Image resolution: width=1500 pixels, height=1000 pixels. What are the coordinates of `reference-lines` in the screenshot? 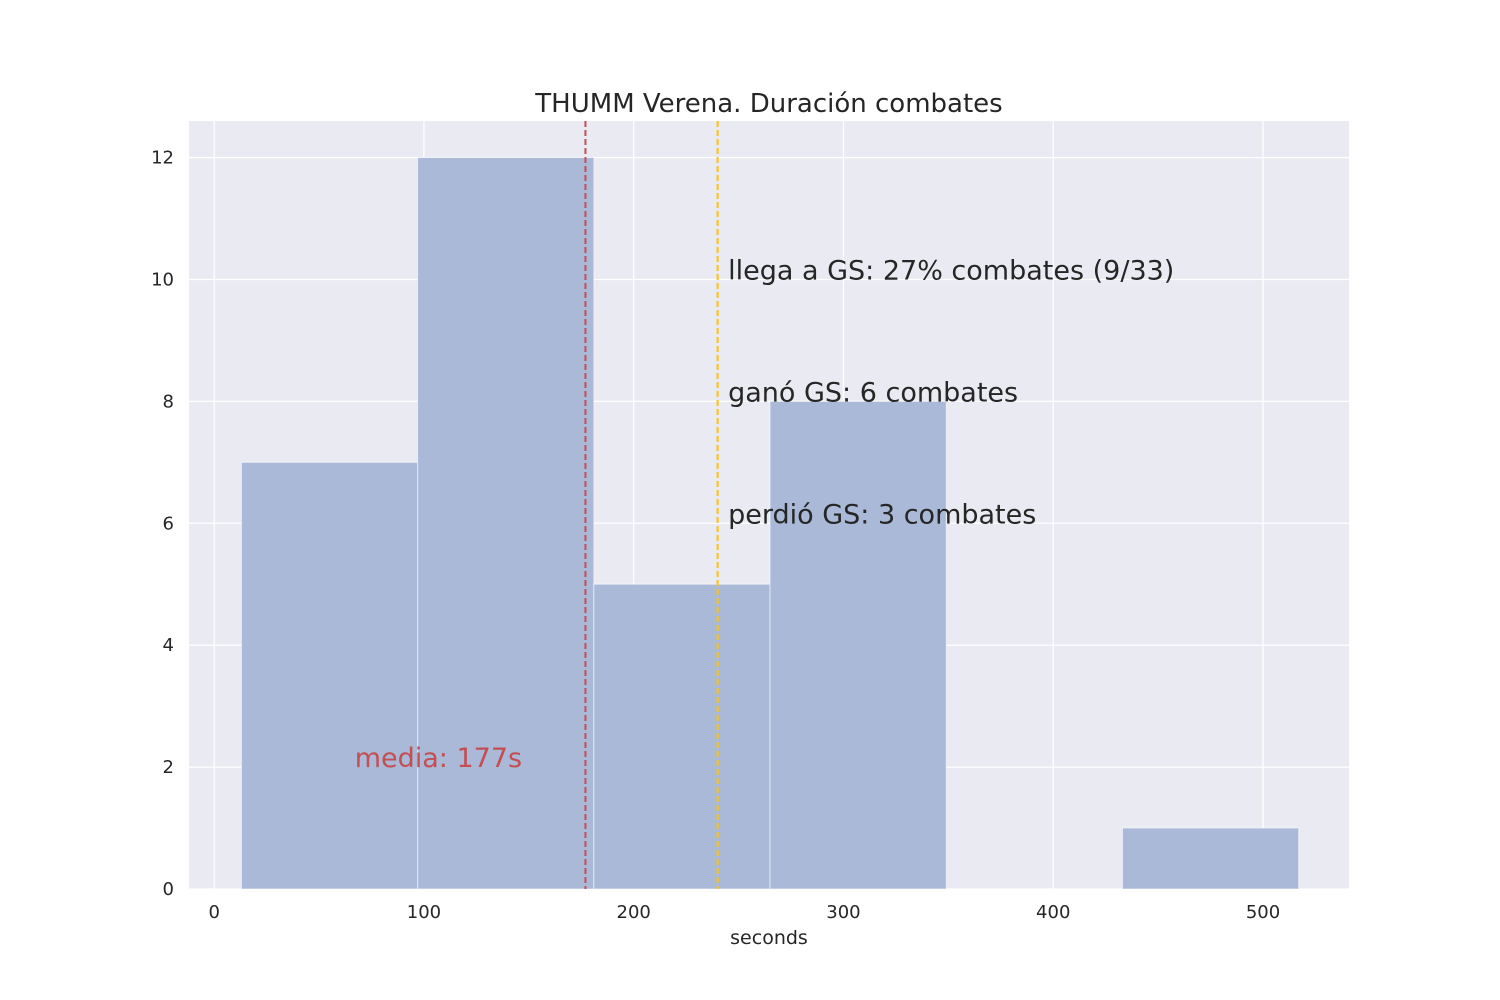 It's located at (651, 505).